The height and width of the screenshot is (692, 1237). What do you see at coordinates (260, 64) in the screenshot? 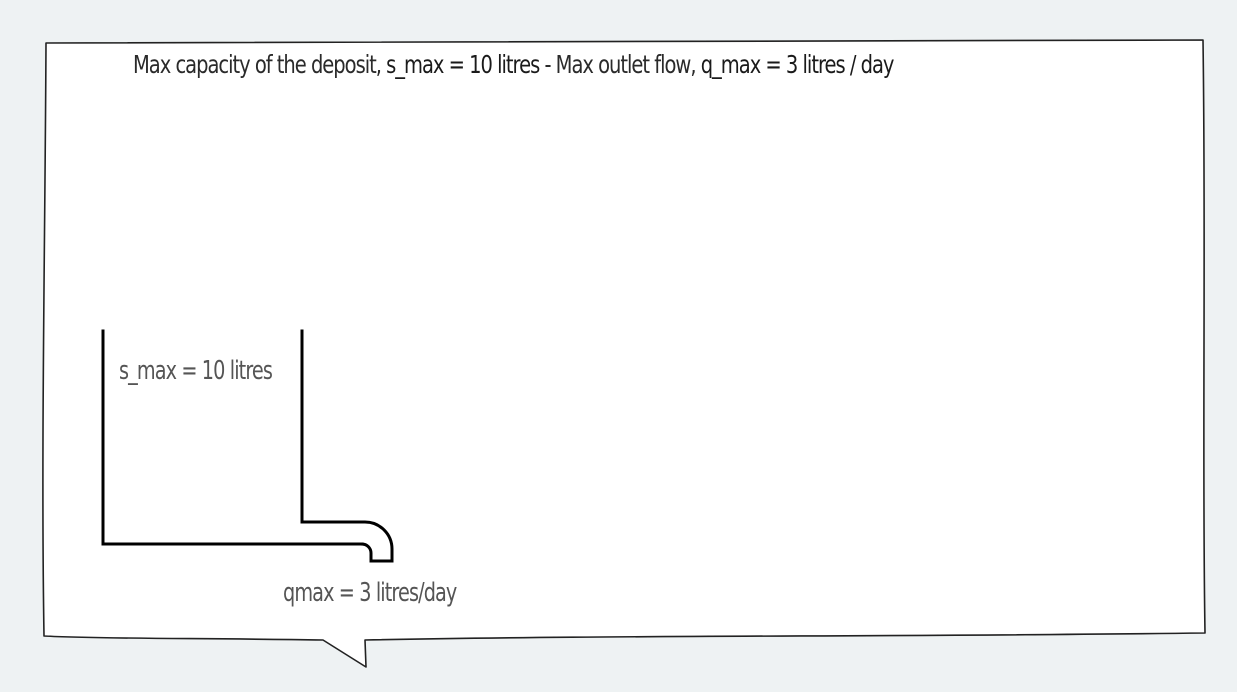
I see `heading-text-1: Max capacity of the deposit,` at bounding box center [260, 64].